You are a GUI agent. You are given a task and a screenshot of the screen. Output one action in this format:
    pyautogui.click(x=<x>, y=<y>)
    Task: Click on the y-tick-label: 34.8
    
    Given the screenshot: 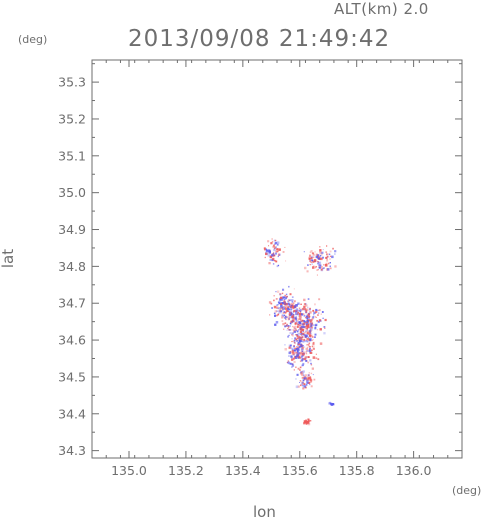 What is the action you would take?
    pyautogui.click(x=72, y=266)
    